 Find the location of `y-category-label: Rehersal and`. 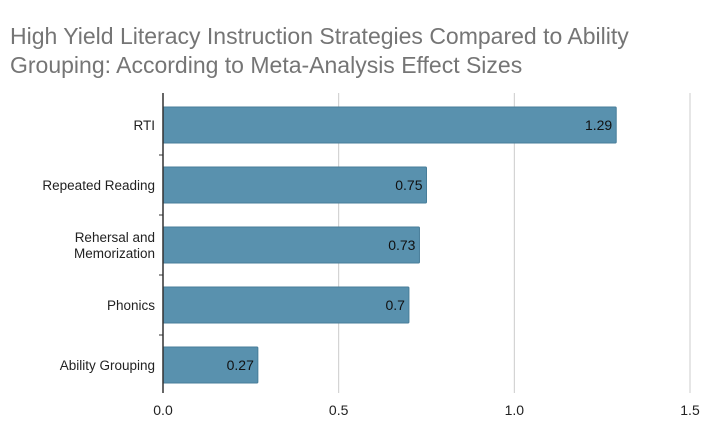

y-category-label: Rehersal and is located at coordinates (115, 237).